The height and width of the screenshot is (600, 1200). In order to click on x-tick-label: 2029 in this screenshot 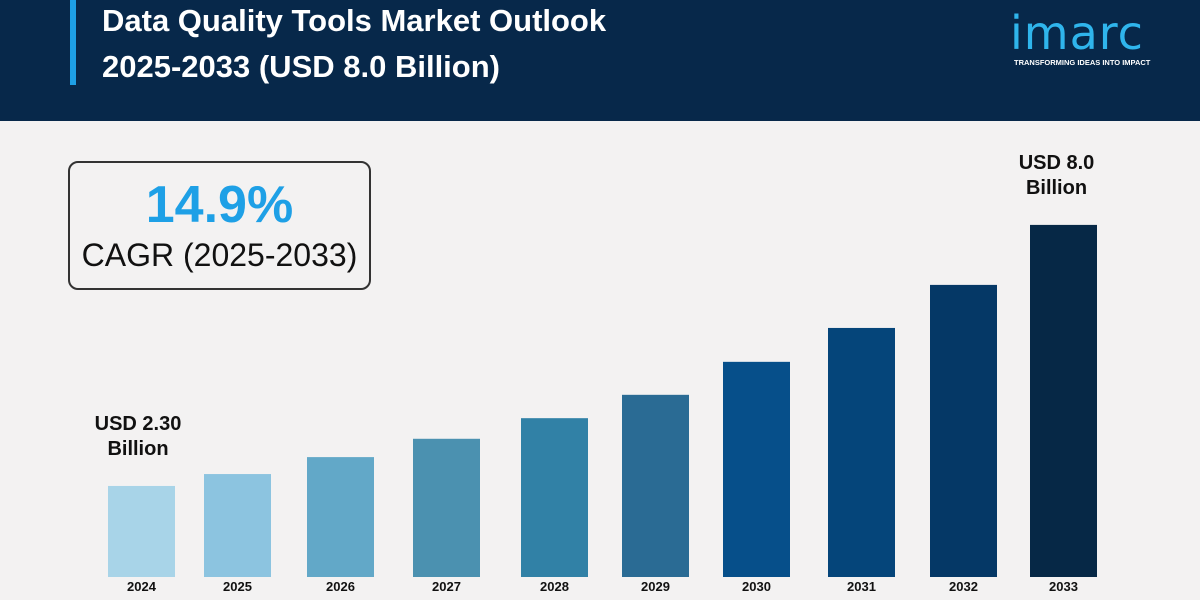, I will do `click(655, 586)`.